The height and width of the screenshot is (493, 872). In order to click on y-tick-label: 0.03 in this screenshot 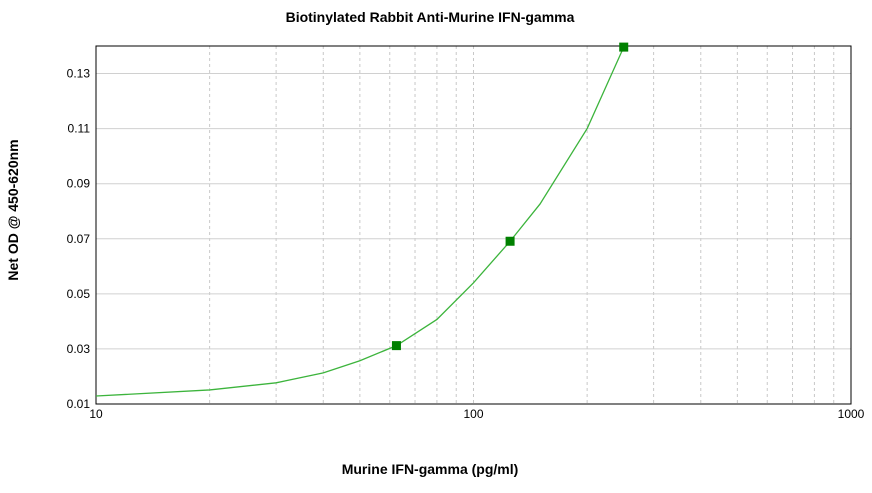, I will do `click(79, 349)`.